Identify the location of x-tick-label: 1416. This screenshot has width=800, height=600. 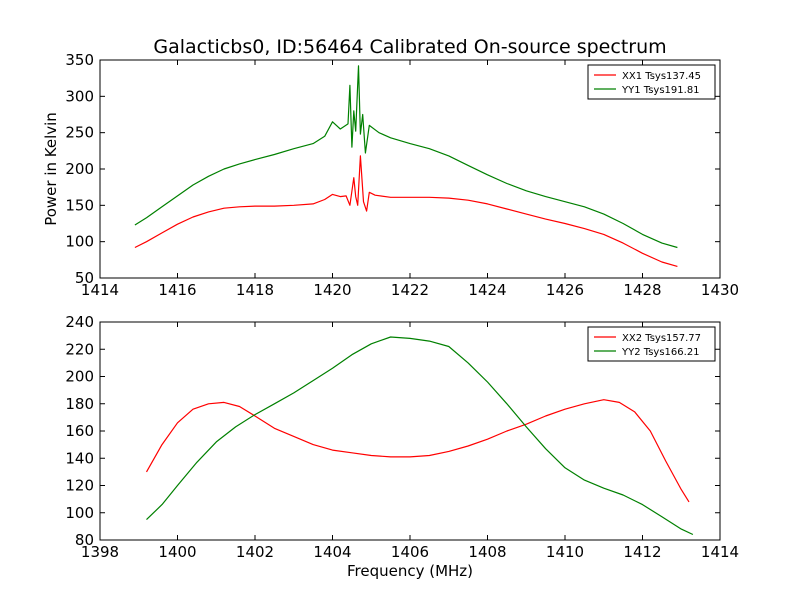
(177, 290).